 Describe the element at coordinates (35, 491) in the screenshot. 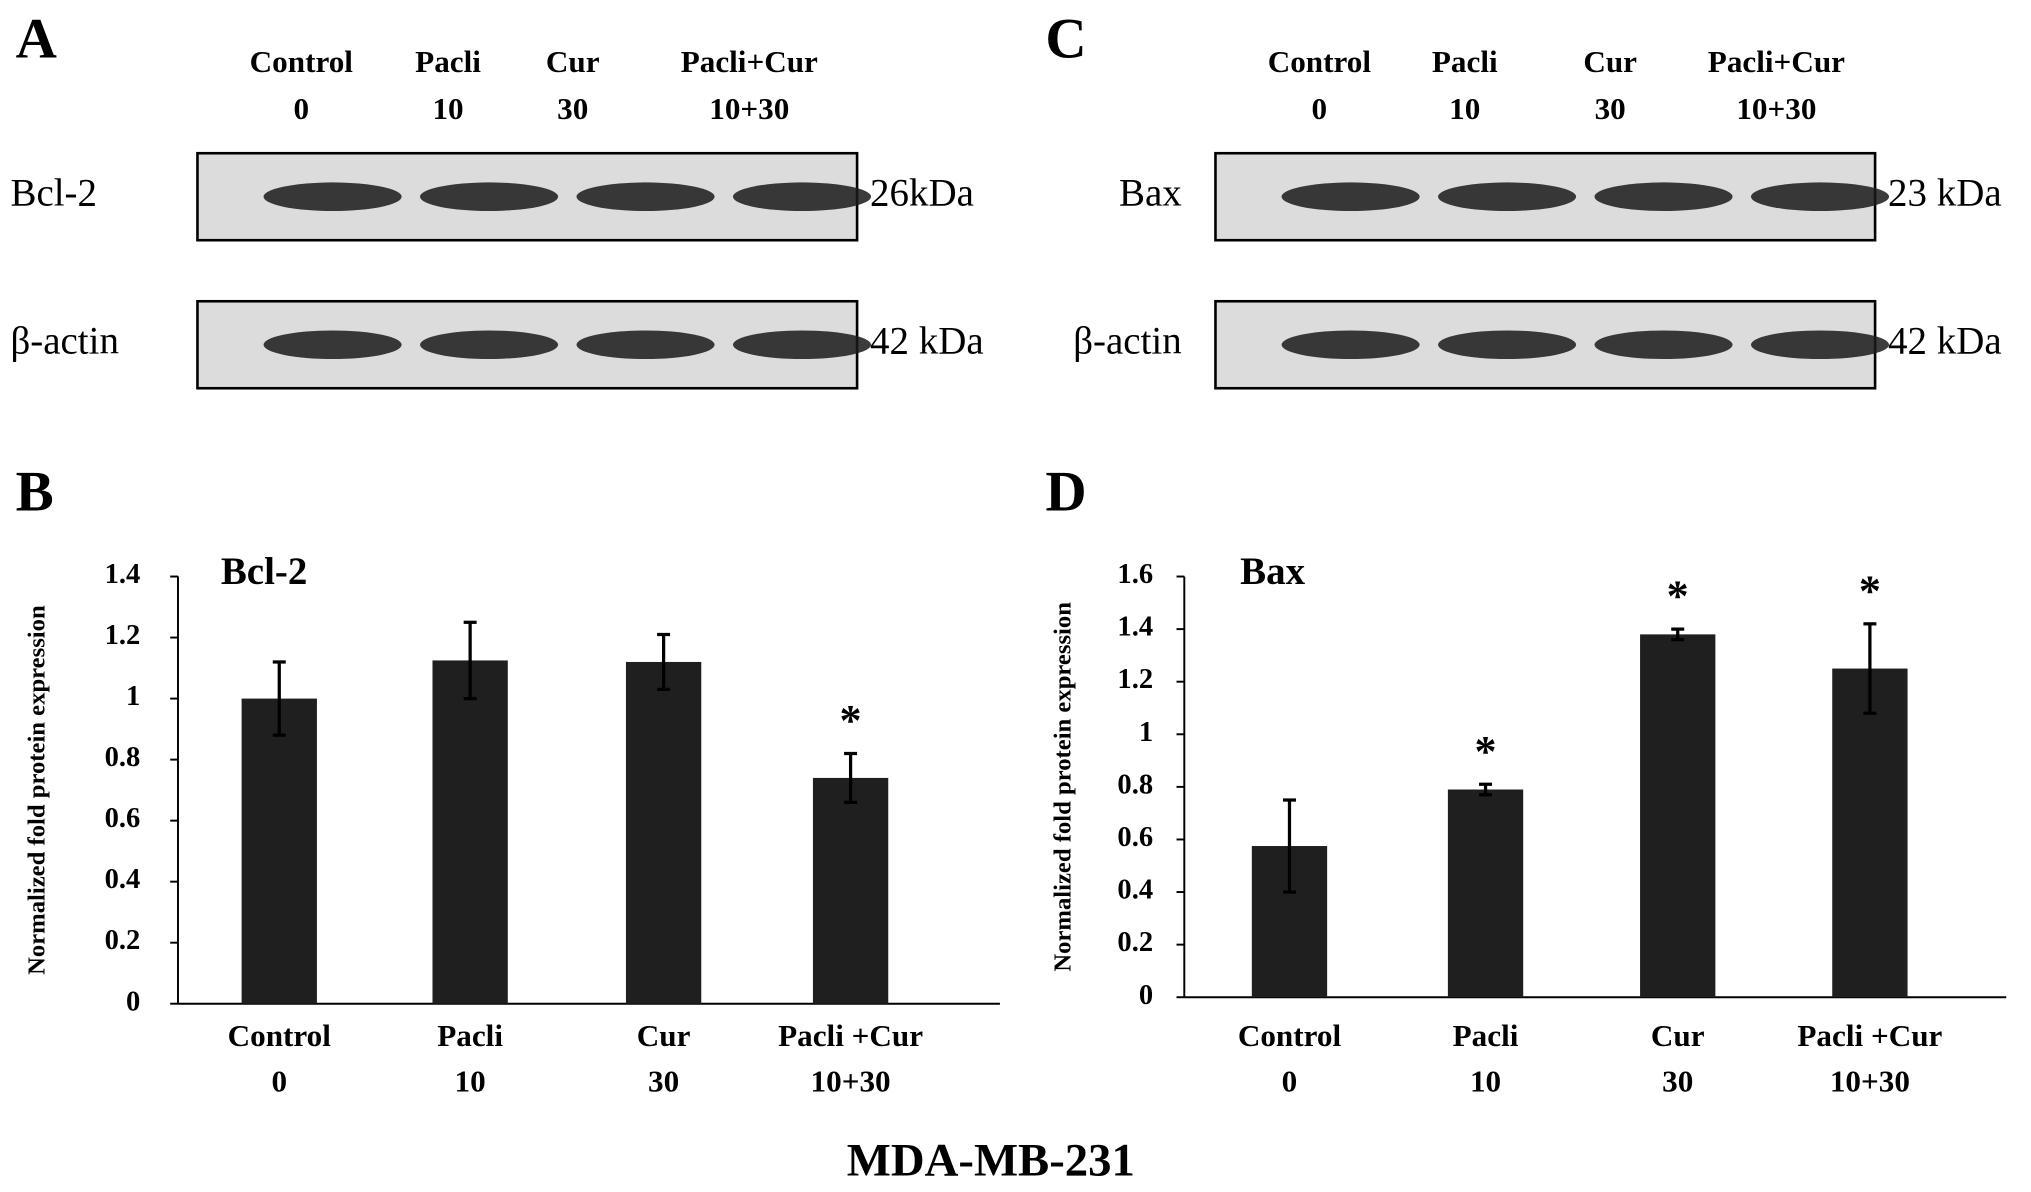

I see `panel-letter: B` at that location.